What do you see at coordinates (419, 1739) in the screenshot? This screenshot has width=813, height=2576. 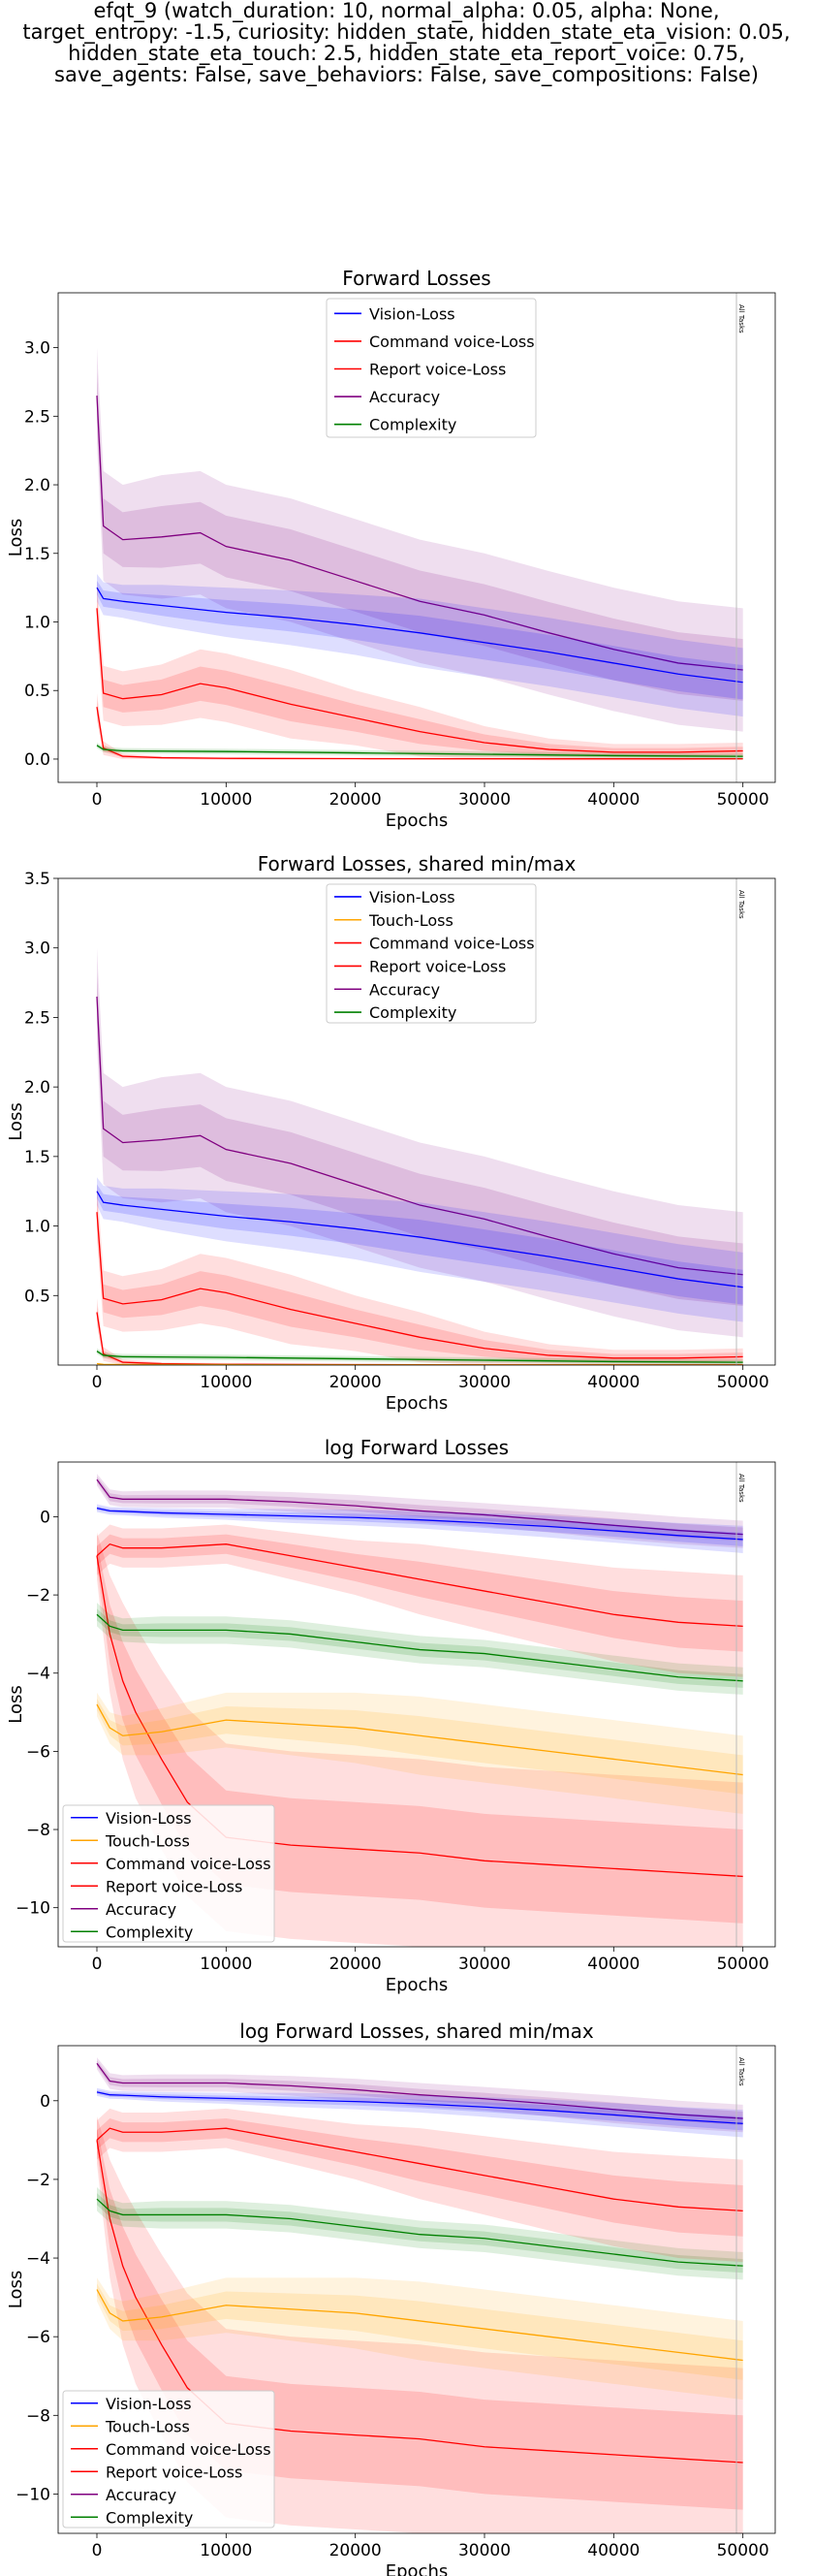 I see `series-line-touch-loss` at bounding box center [419, 1739].